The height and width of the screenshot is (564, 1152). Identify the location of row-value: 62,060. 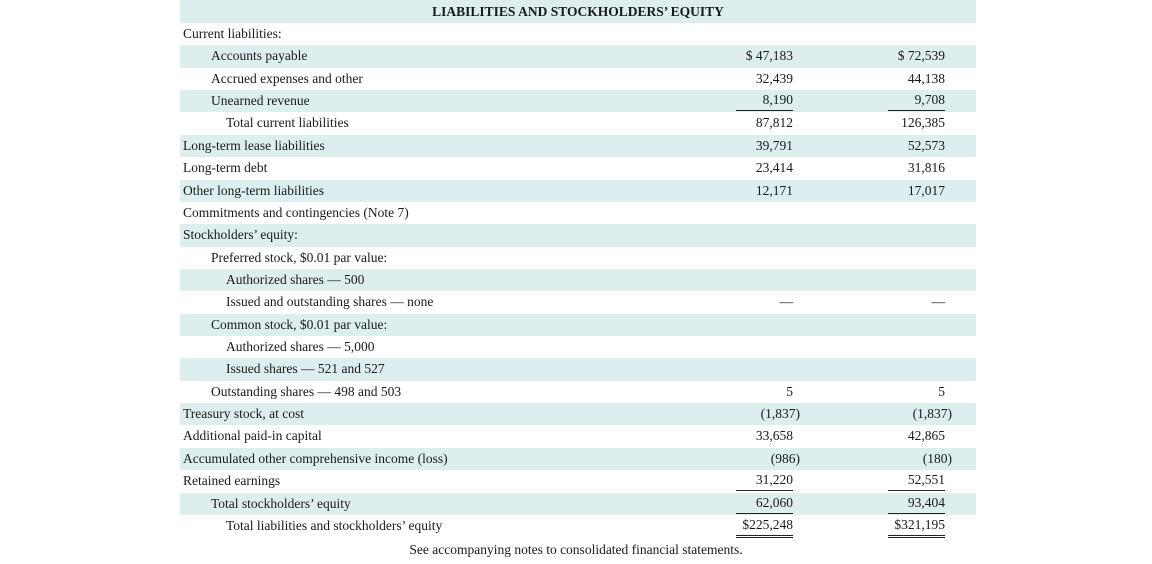
(764, 503).